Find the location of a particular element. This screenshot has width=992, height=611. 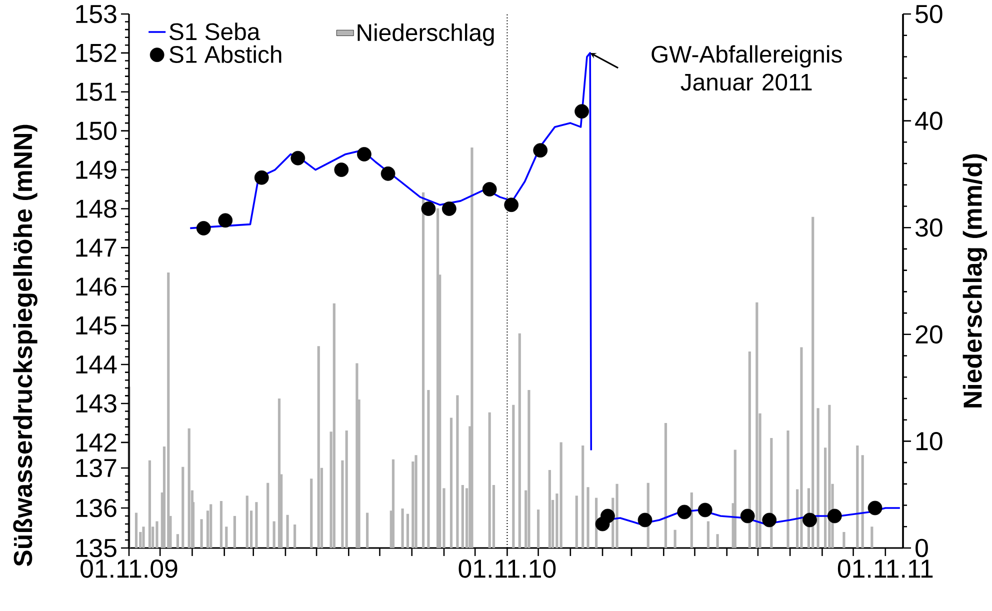

legend-label: S1 Seba is located at coordinates (215, 31).